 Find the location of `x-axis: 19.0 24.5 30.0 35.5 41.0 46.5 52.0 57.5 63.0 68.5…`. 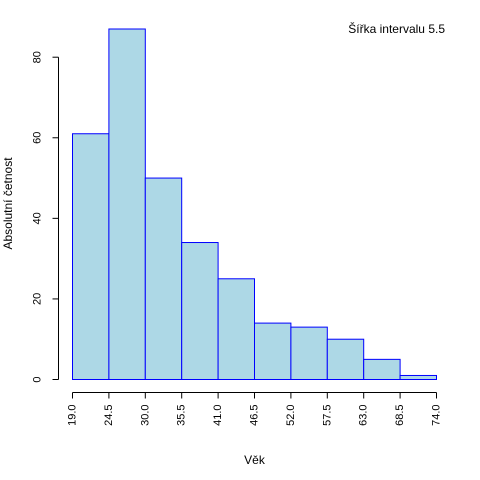

x-axis: 19.0 24.5 30.0 35.5 41.0 46.5 52.0 57.5 63.0 68.5… is located at coordinates (255, 409).